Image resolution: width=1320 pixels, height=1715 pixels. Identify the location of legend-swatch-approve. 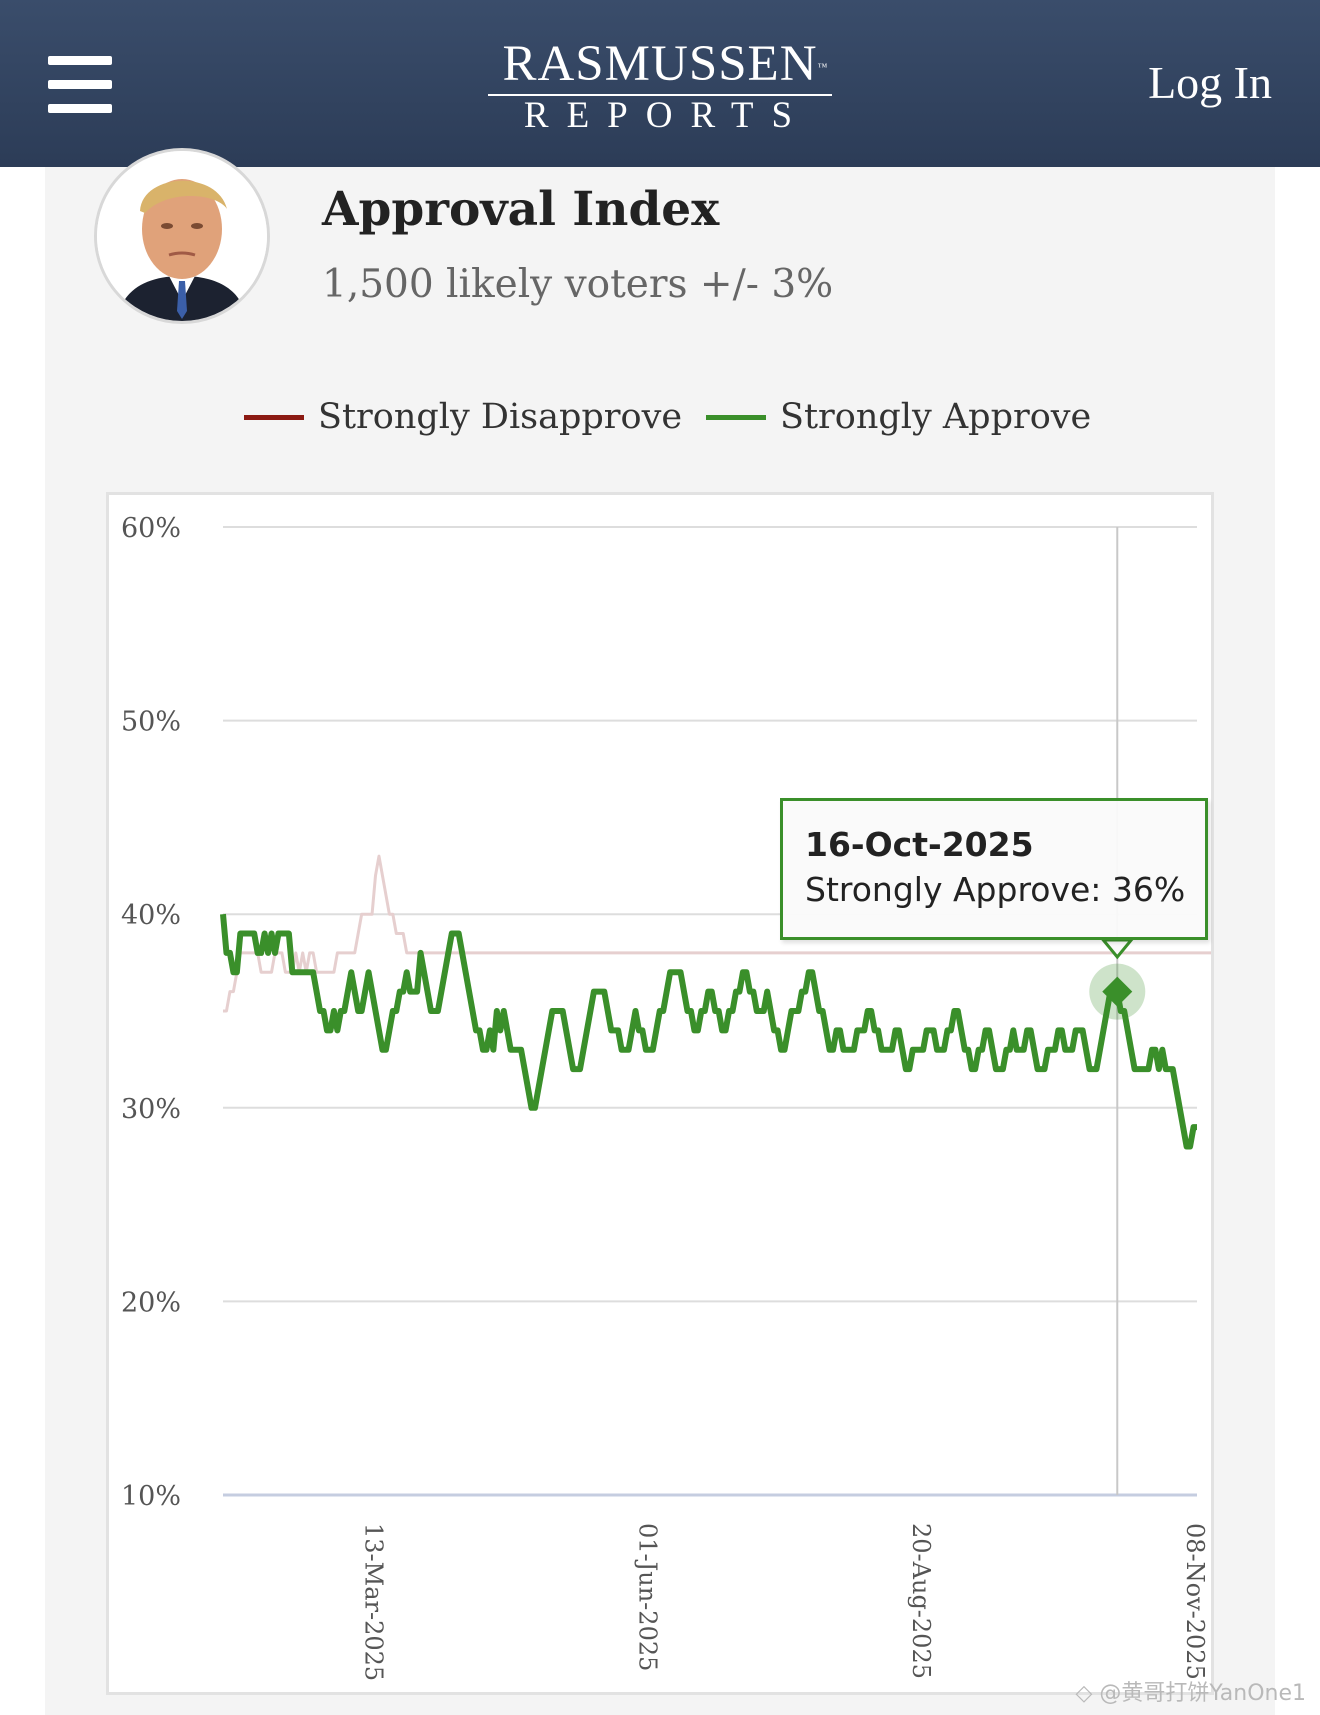
(736, 417).